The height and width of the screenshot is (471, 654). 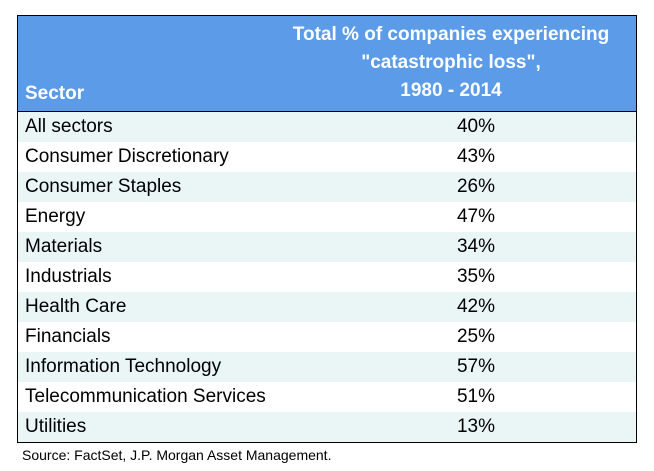 What do you see at coordinates (64, 246) in the screenshot?
I see `sector-cell: Materials` at bounding box center [64, 246].